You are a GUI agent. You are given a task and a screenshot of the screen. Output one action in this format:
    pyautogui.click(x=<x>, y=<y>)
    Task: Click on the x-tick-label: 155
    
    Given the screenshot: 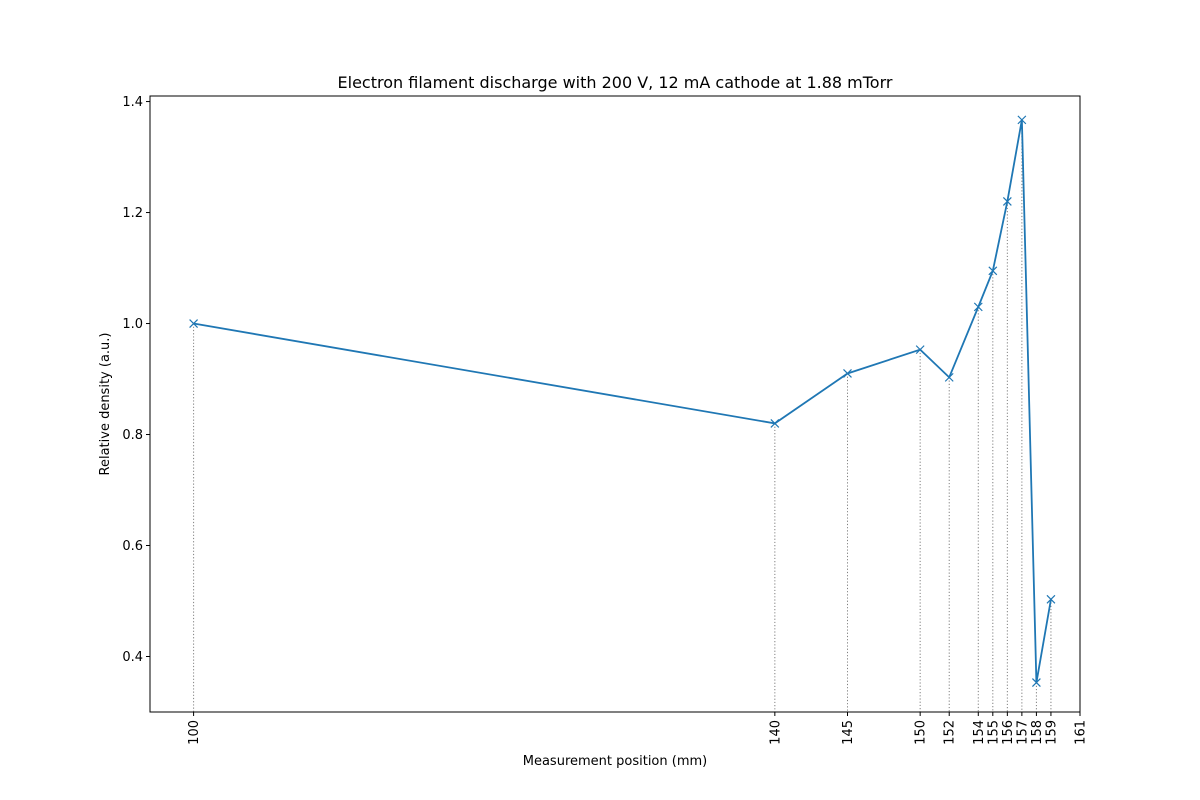 What is the action you would take?
    pyautogui.click(x=993, y=732)
    